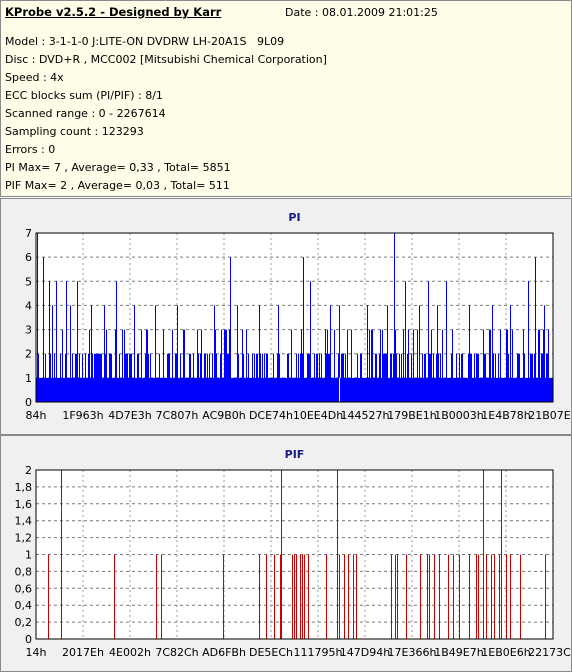 The width and height of the screenshot is (572, 672). I want to click on x-tick-label: 4E002h, so click(130, 652).